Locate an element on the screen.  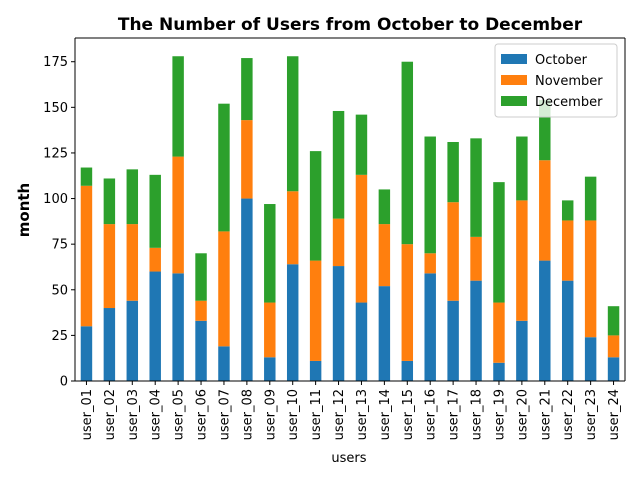
legend-label-december: December is located at coordinates (569, 102).